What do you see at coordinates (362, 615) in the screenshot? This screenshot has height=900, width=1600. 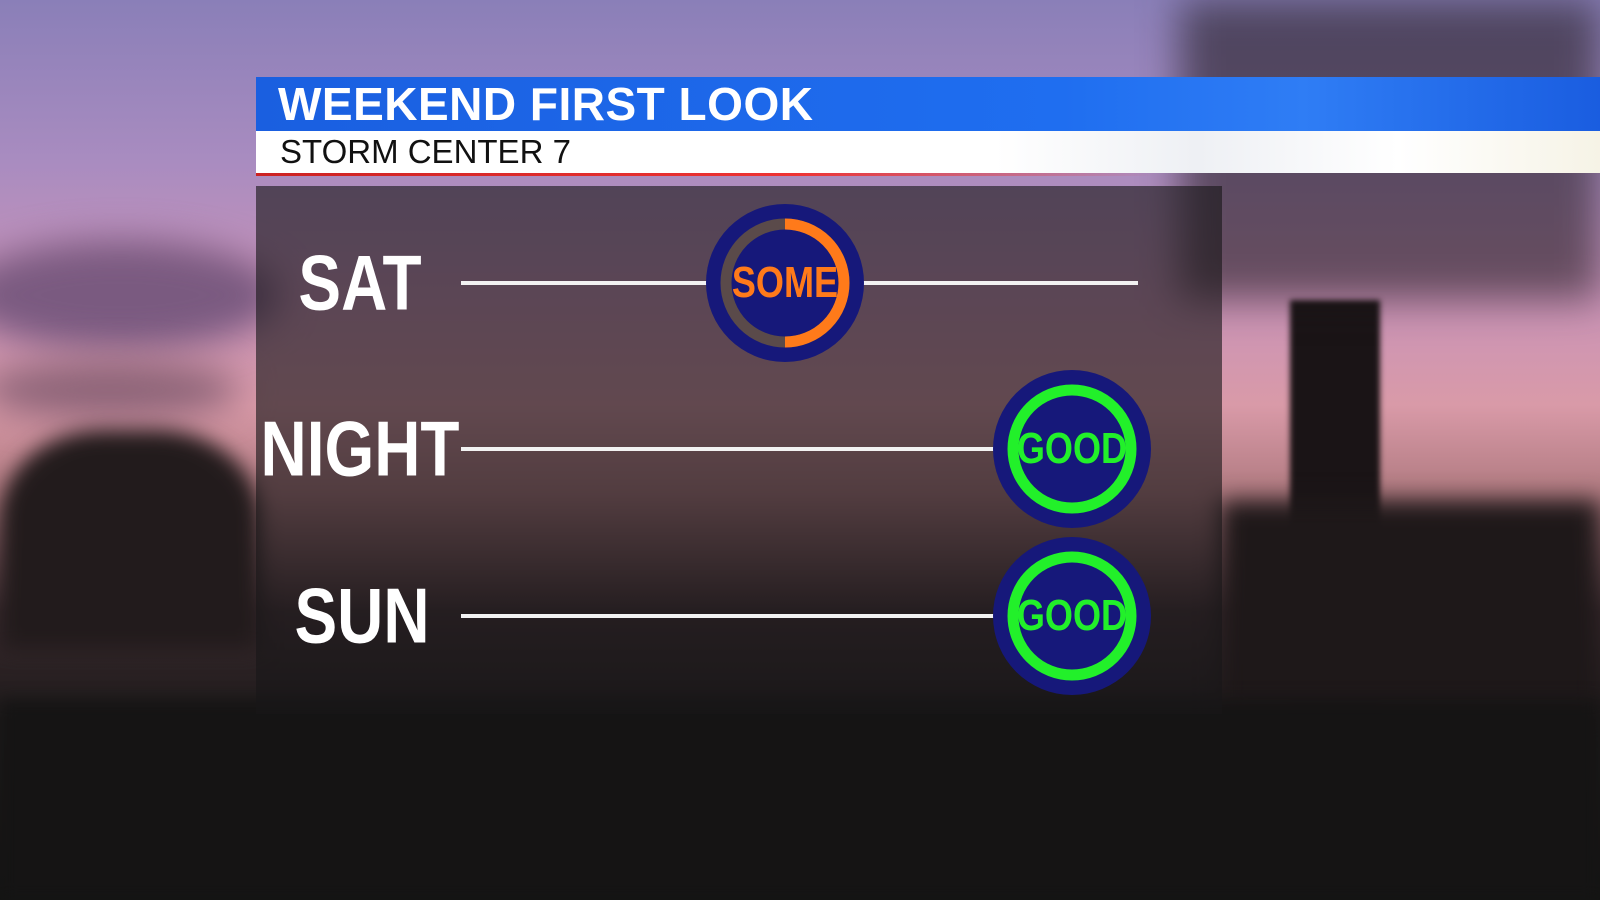 I see `day-label: SUN` at bounding box center [362, 615].